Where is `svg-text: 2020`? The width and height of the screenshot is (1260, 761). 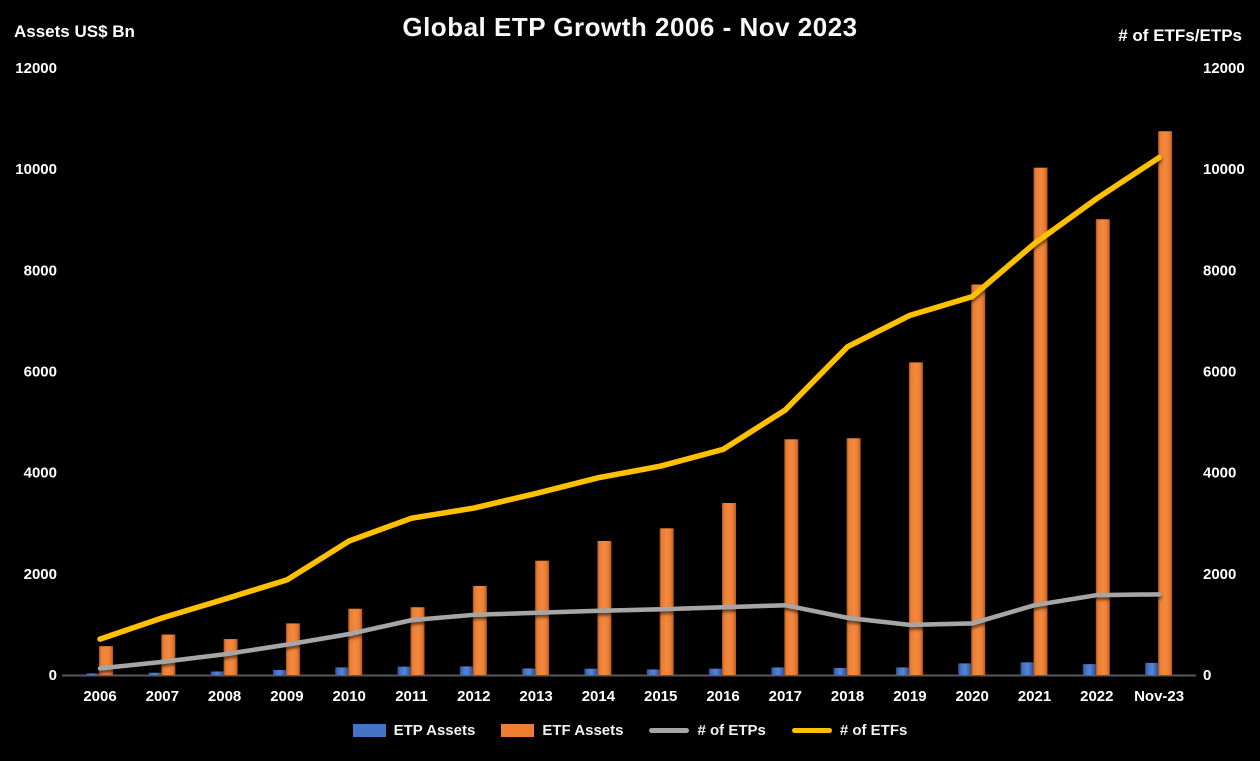
svg-text: 2020 is located at coordinates (972, 696).